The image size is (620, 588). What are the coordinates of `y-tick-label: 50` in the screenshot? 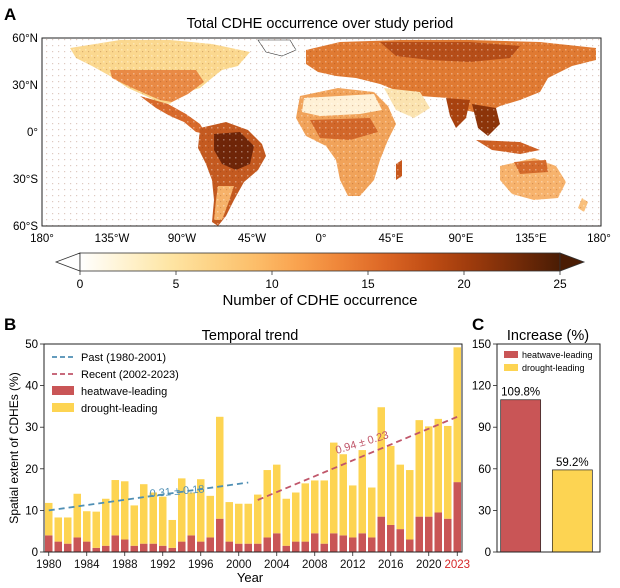 It's located at (31, 345).